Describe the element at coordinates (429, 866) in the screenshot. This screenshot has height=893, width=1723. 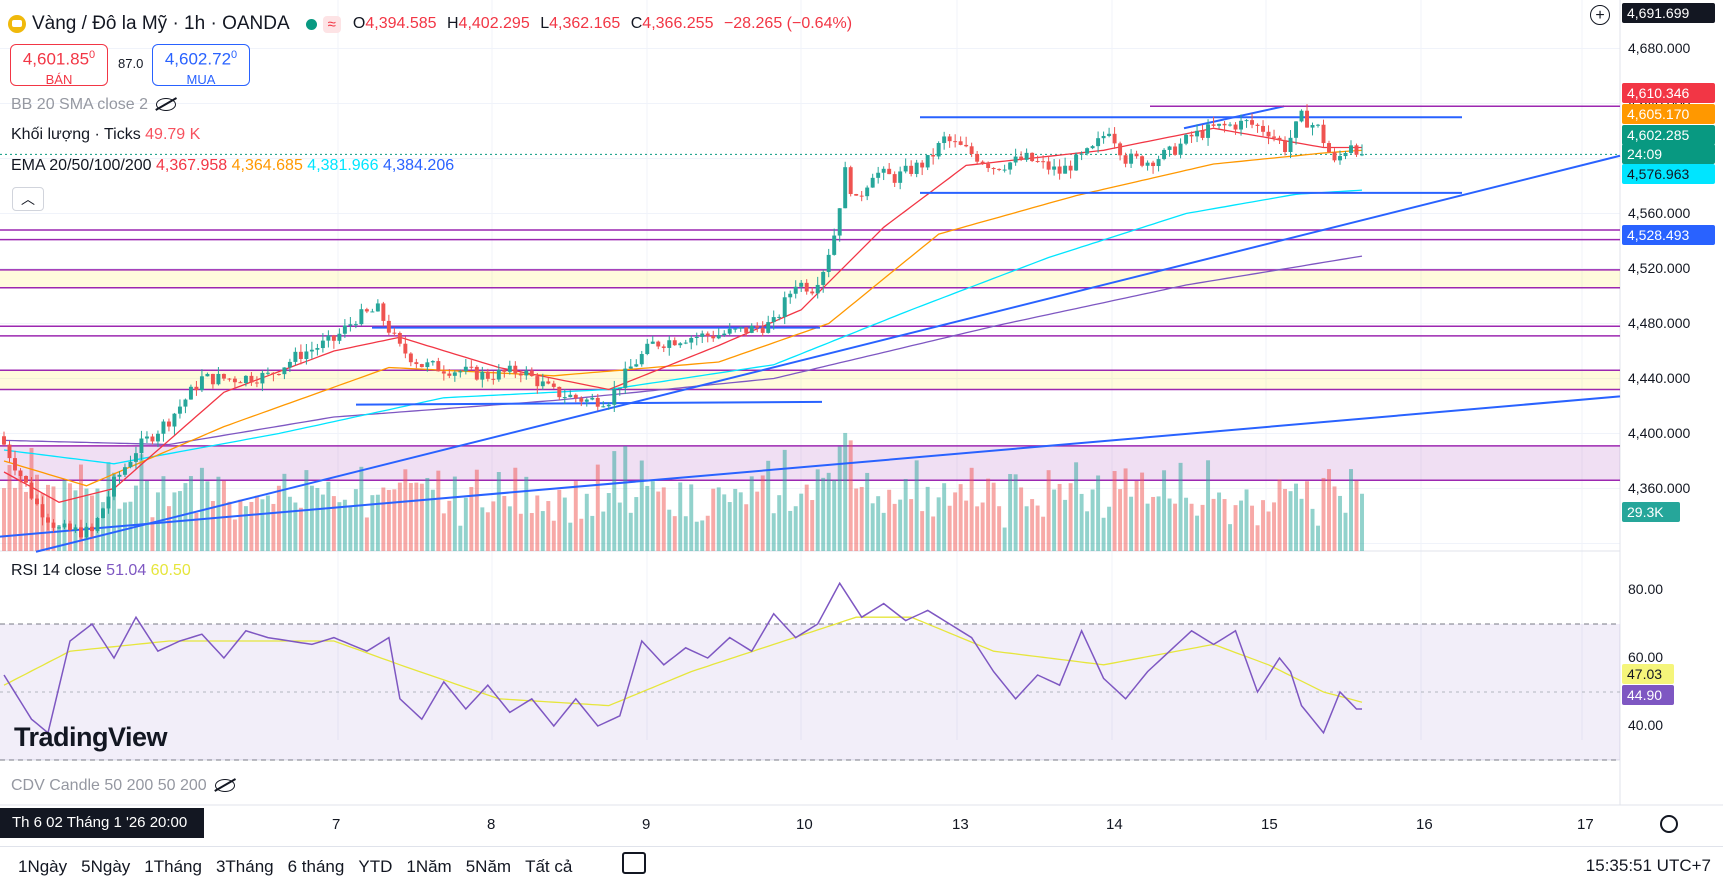
I see `timeframe-option: 1Năm` at that location.